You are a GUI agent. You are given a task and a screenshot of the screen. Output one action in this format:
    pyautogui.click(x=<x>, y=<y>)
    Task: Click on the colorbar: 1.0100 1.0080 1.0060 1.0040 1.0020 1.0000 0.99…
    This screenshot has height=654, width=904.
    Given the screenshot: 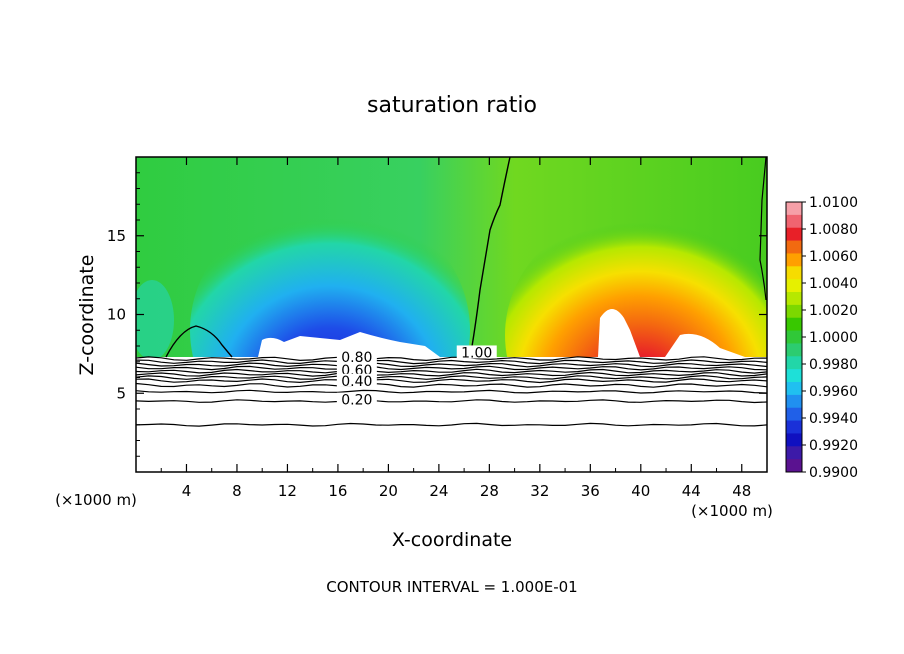 What is the action you would take?
    pyautogui.click(x=821, y=338)
    